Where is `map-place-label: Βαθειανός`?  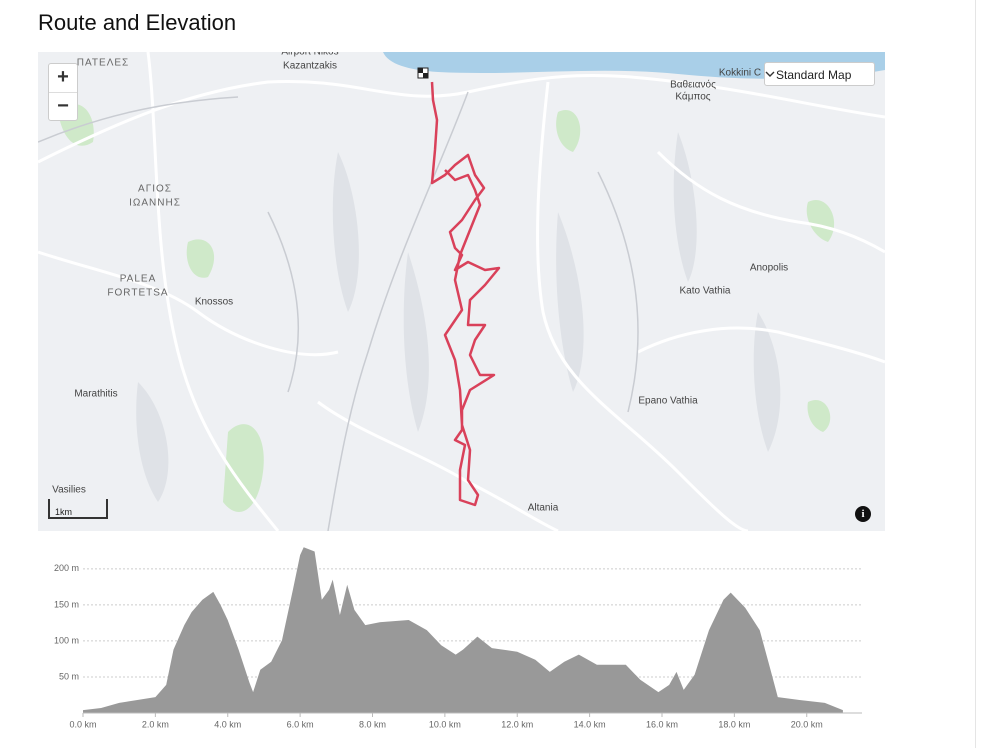
map-place-label: Βαθειανός is located at coordinates (693, 85).